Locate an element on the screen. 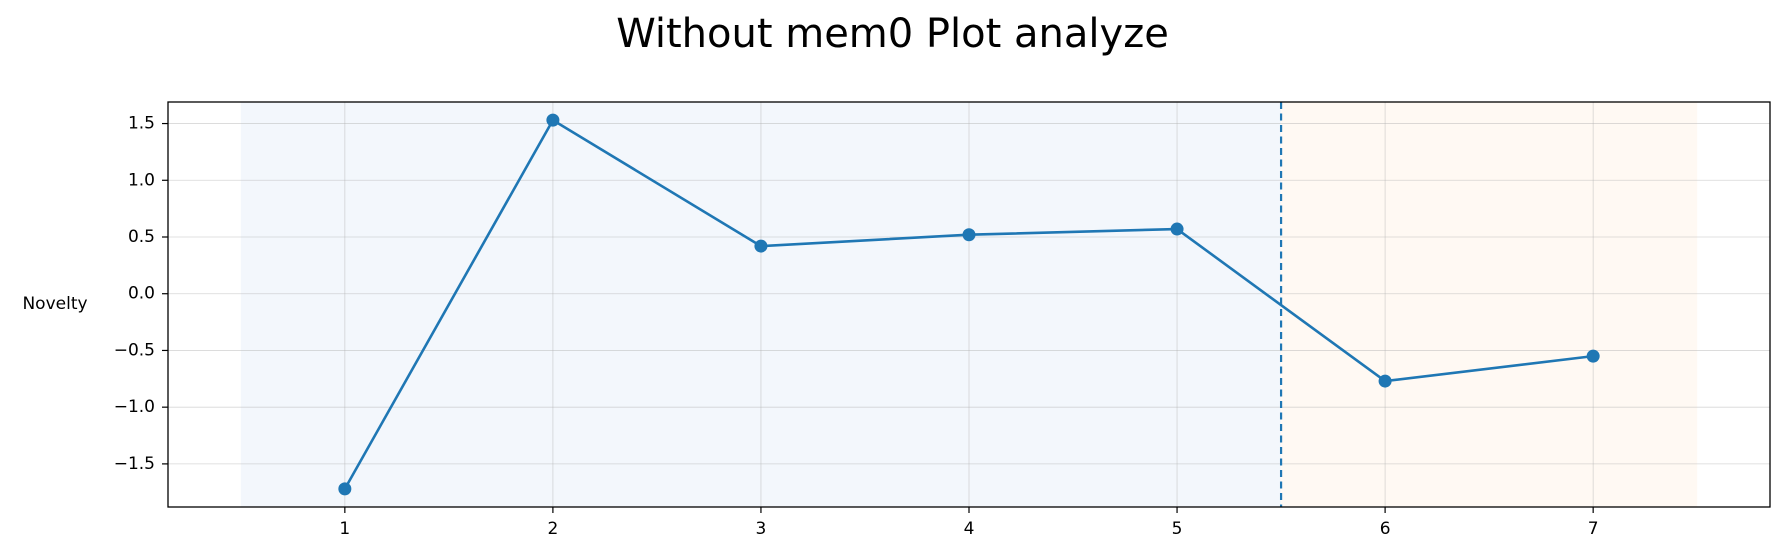 Image resolution: width=1785 pixels, height=558 pixels. y-tick-label-4: 0.0 is located at coordinates (141, 294).